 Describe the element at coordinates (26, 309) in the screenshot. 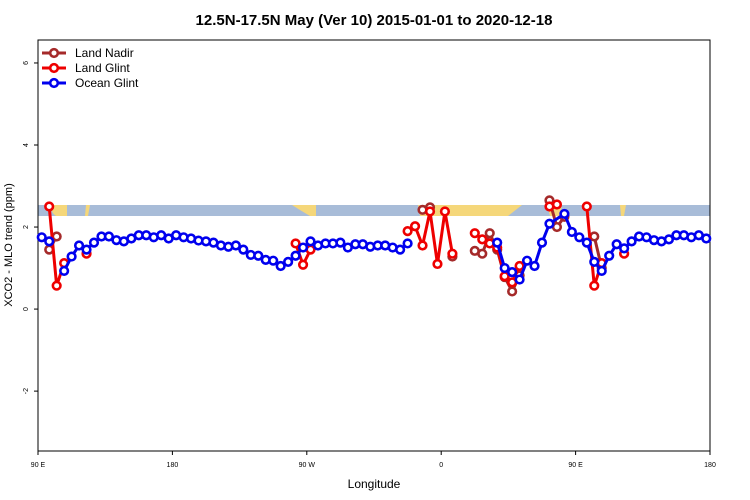

I see `y-tick-label: 0` at that location.